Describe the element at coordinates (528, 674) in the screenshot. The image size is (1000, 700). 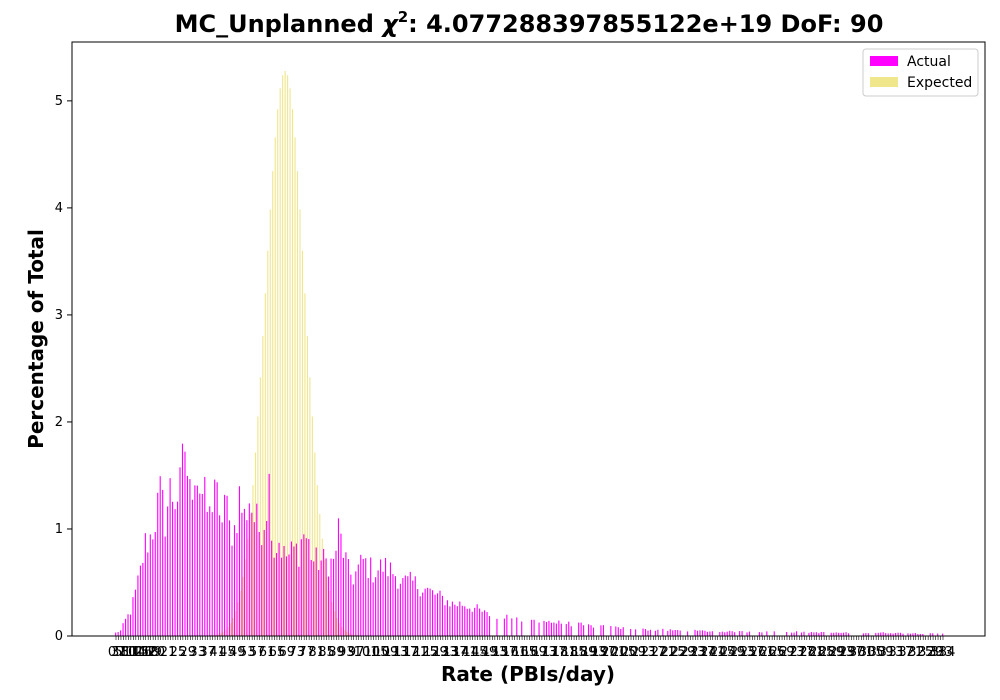
I see `x-axis-label: Rate (PBIs/day)` at that location.